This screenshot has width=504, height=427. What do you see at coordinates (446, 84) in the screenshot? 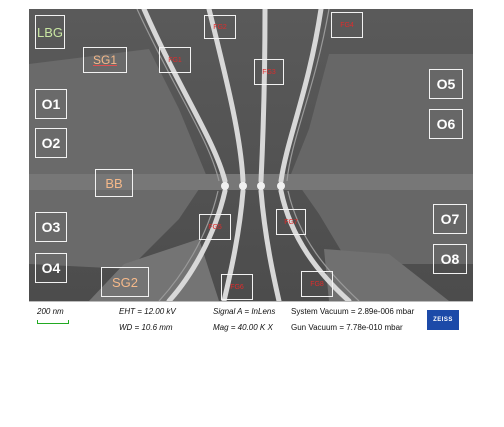
I see `label-o5: O5` at bounding box center [446, 84].